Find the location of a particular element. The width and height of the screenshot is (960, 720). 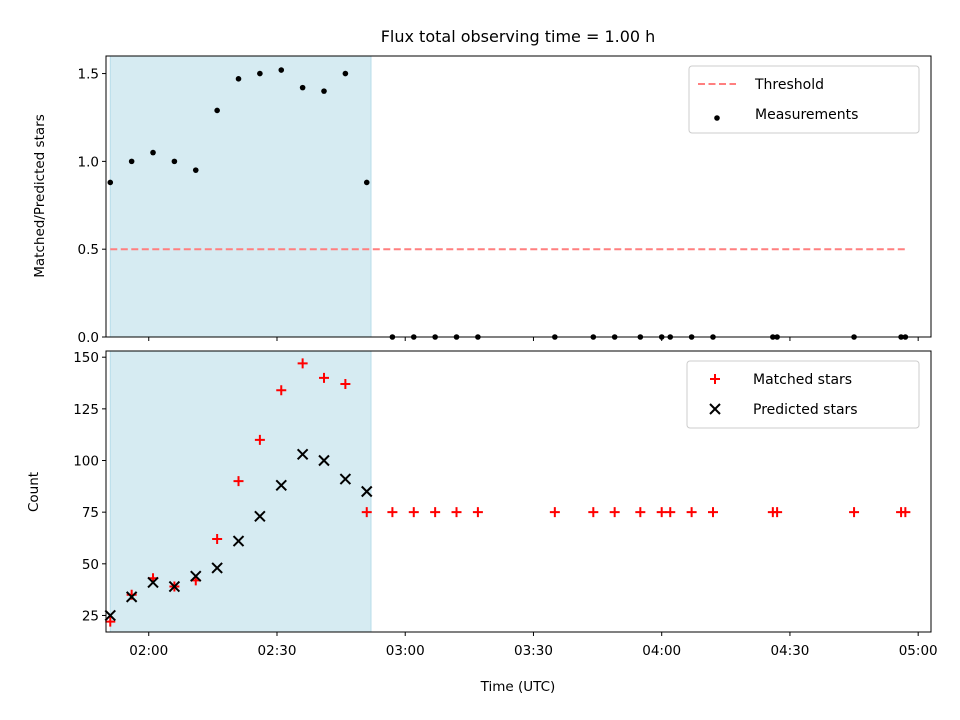

legend-label: Matched stars is located at coordinates (802, 380).